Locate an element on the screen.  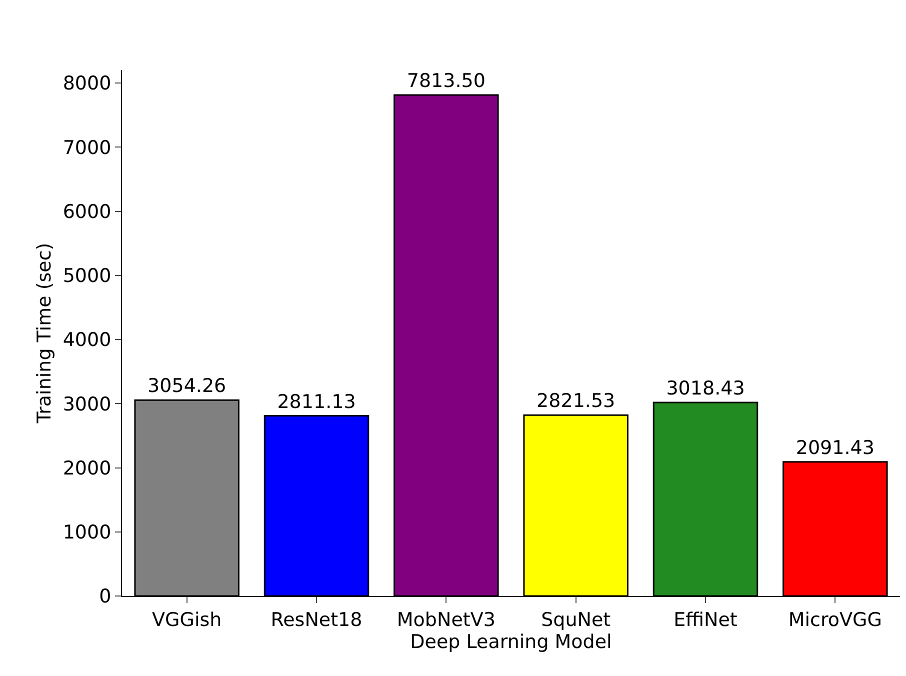
y-tick-label: 1000 is located at coordinates (87, 533).